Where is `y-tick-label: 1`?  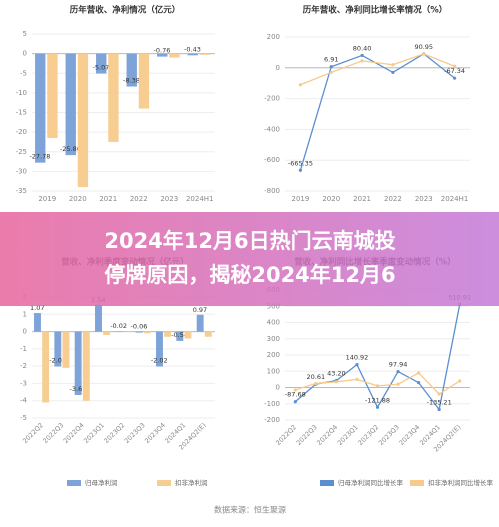 y-tick-label: 1 is located at coordinates (25, 314).